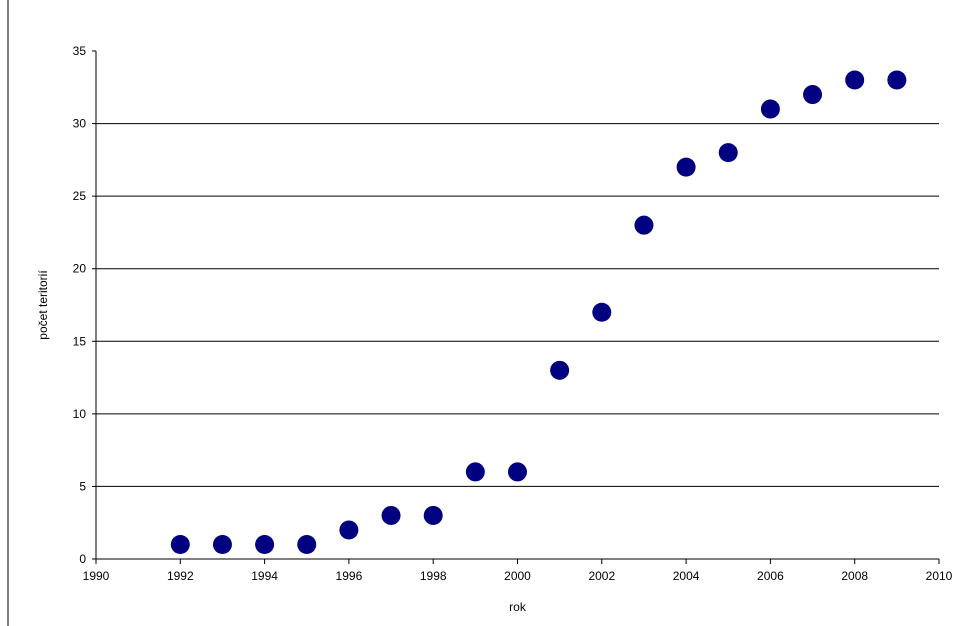  Describe the element at coordinates (939, 576) in the screenshot. I see `x-tick-label: 2010` at that location.